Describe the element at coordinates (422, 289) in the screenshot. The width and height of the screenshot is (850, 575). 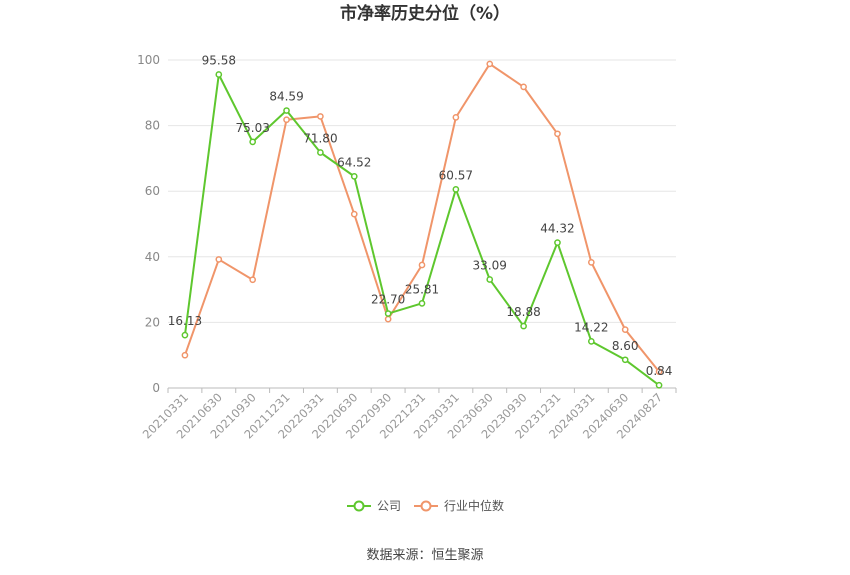
I see `data-label-7: 25.81` at that location.